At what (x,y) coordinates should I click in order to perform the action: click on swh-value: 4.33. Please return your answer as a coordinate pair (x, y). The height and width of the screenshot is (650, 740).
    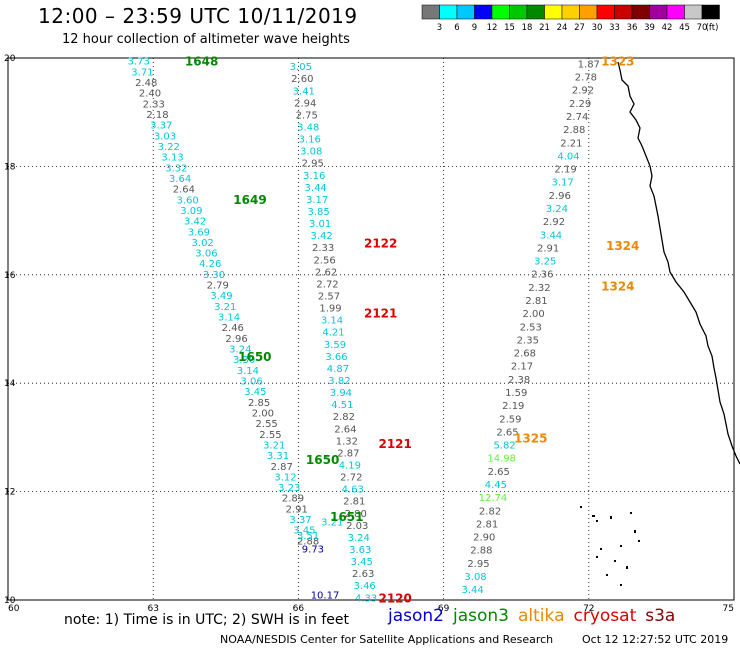
    Looking at the image, I should click on (366, 598).